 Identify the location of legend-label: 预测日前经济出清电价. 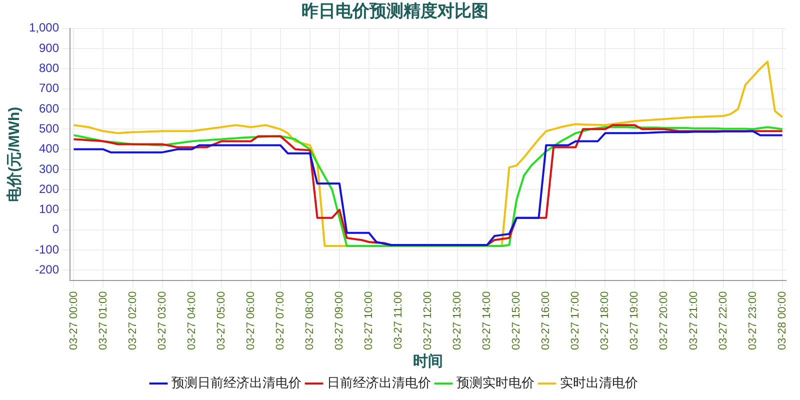
(237, 383).